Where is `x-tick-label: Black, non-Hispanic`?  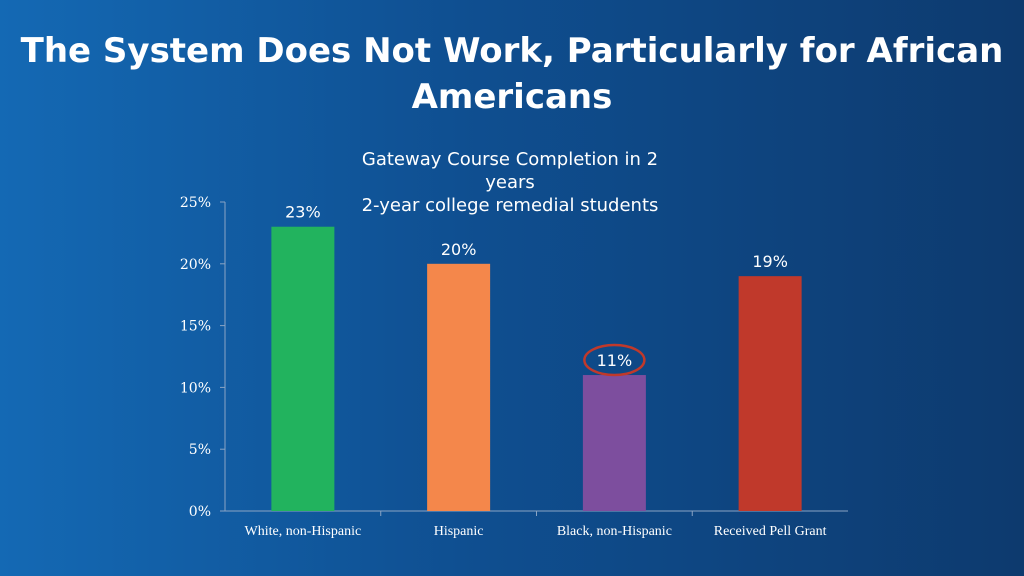 x-tick-label: Black, non-Hispanic is located at coordinates (614, 531).